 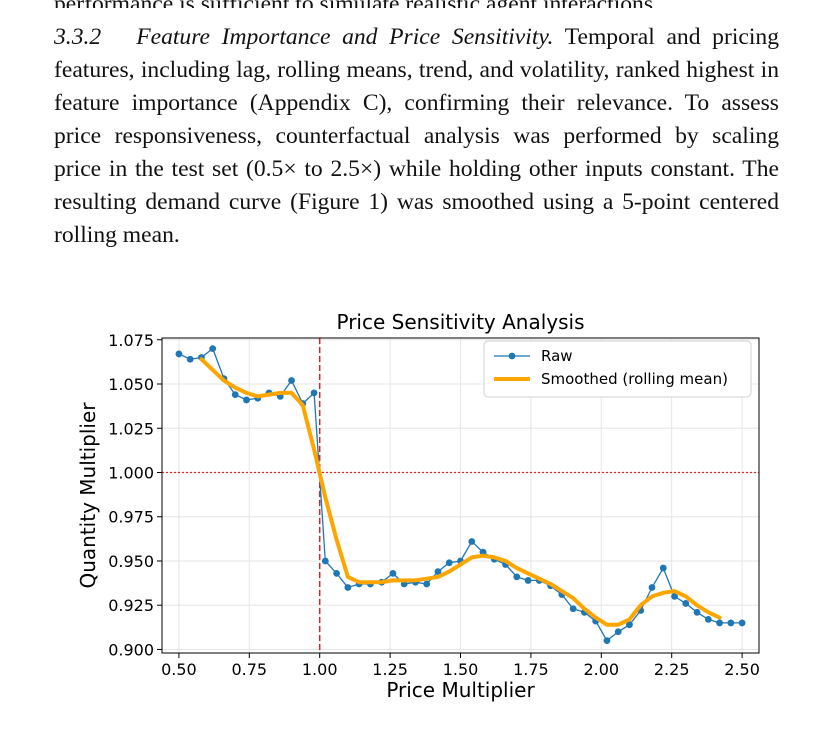 I want to click on y-tick-label: 0.925, so click(x=131, y=605).